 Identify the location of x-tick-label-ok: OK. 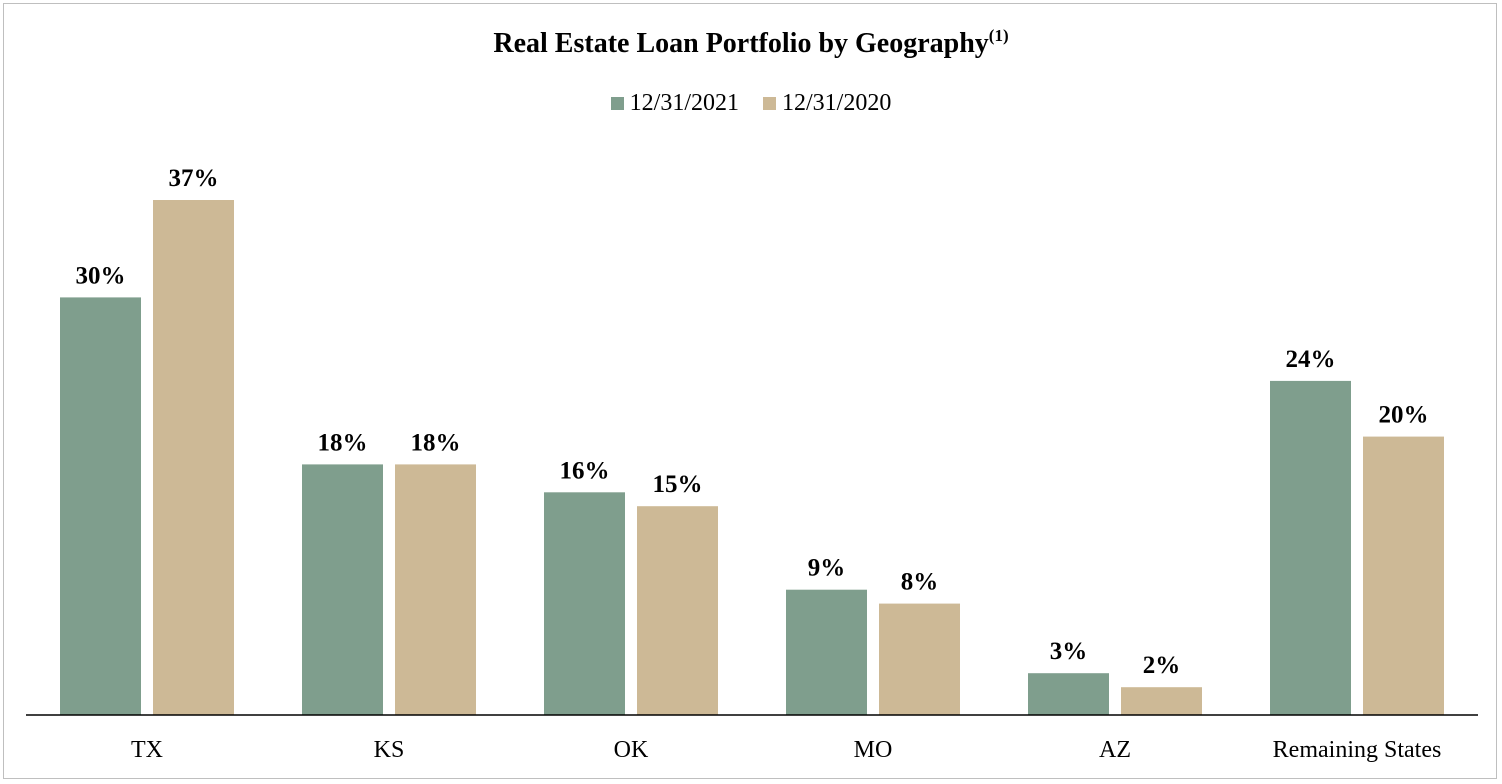
(631, 750).